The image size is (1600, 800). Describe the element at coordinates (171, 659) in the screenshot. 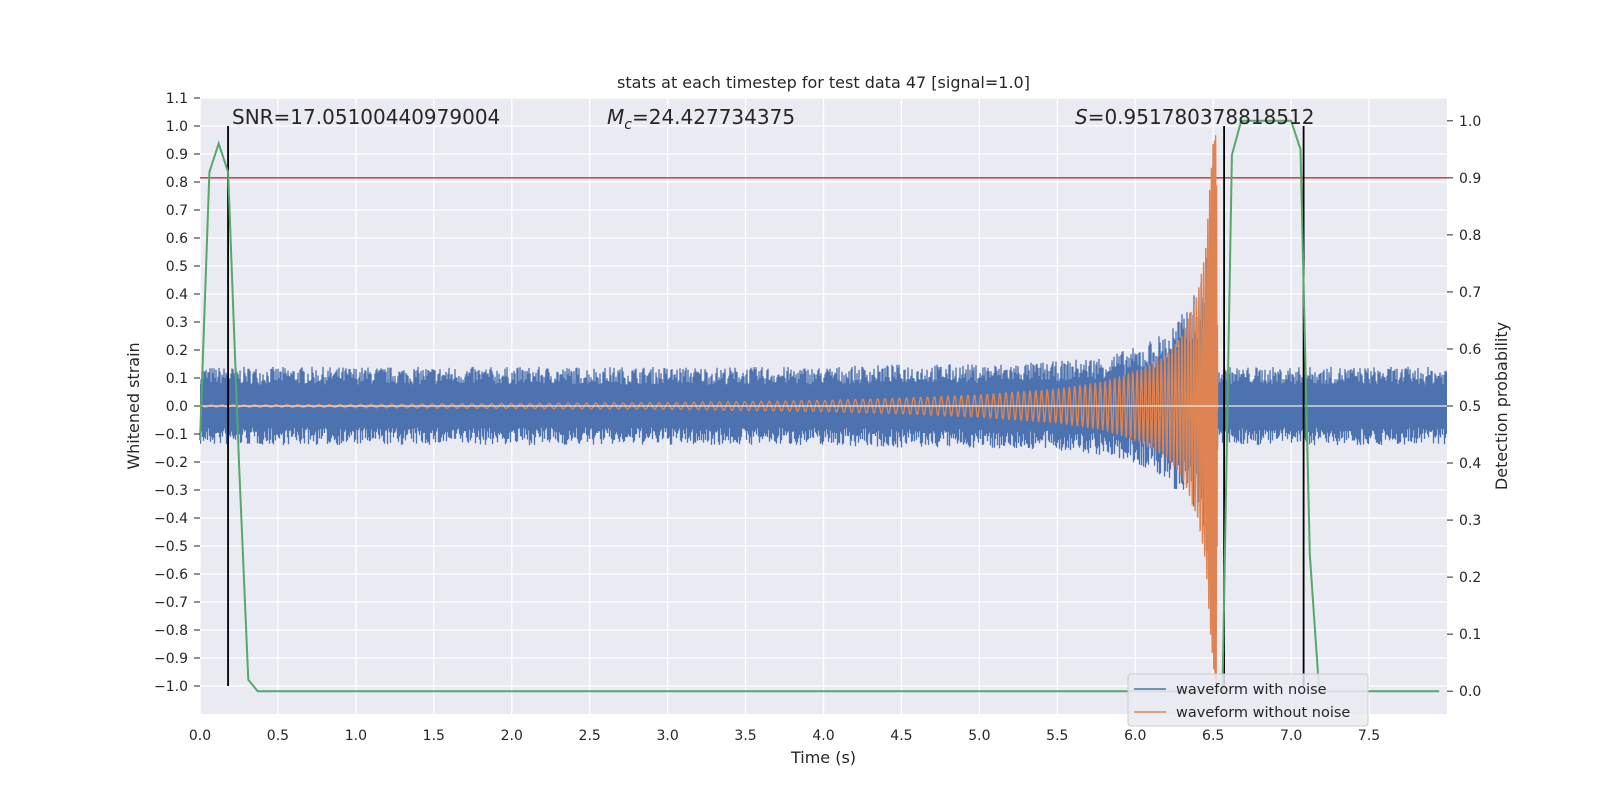

I see `y-tick-label: −0.9` at that location.